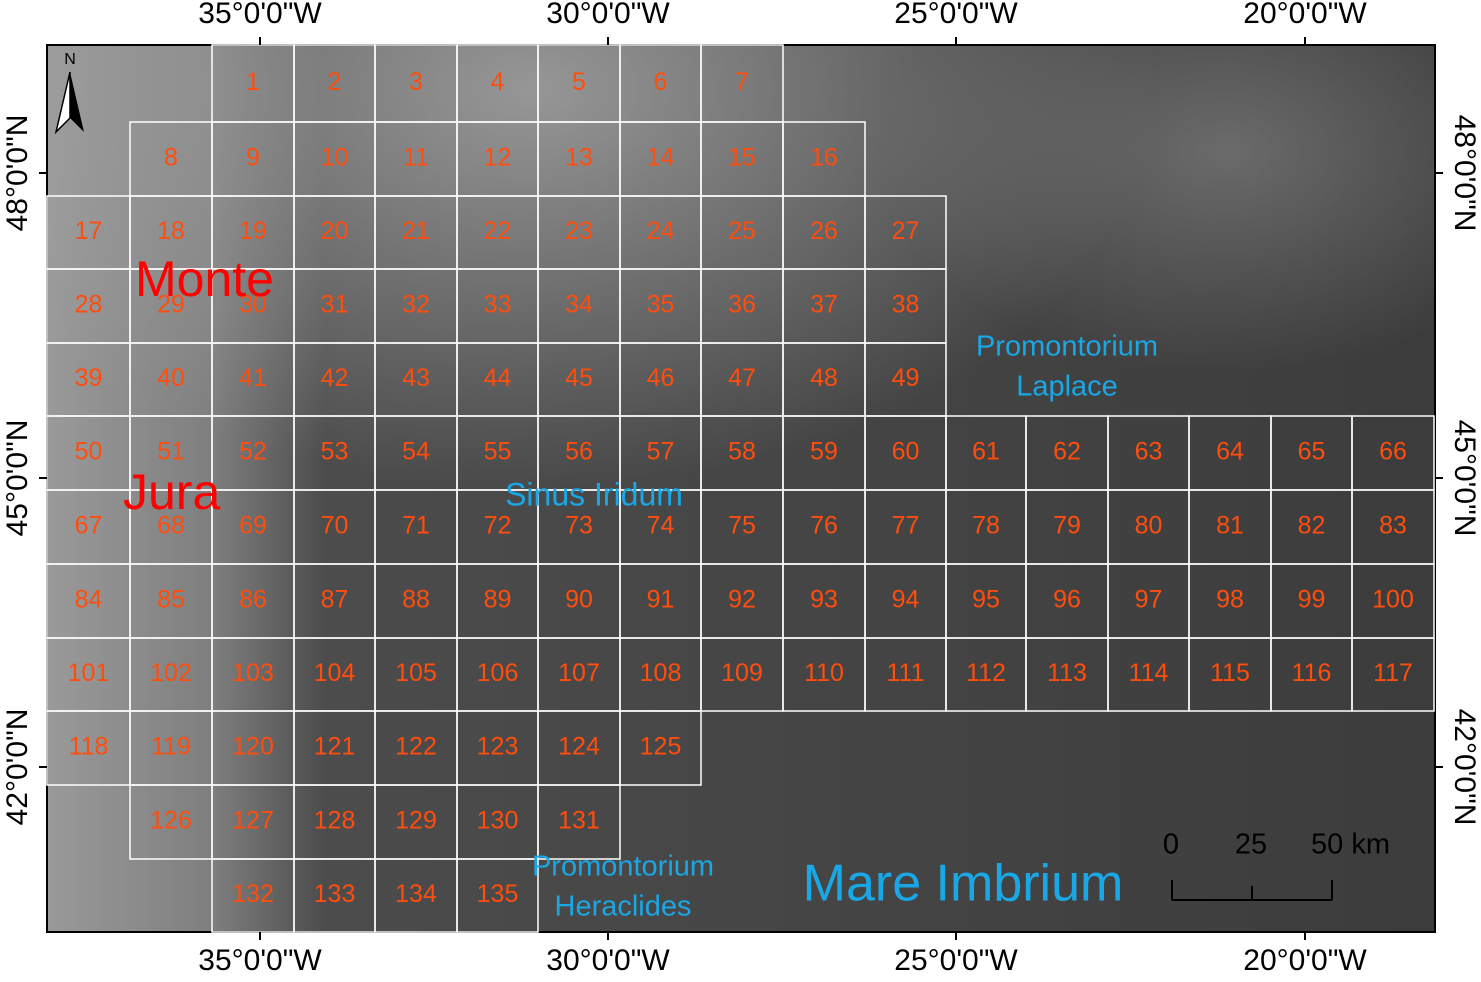 This screenshot has height=982, width=1481. I want to click on cell-number: 84, so click(89, 600).